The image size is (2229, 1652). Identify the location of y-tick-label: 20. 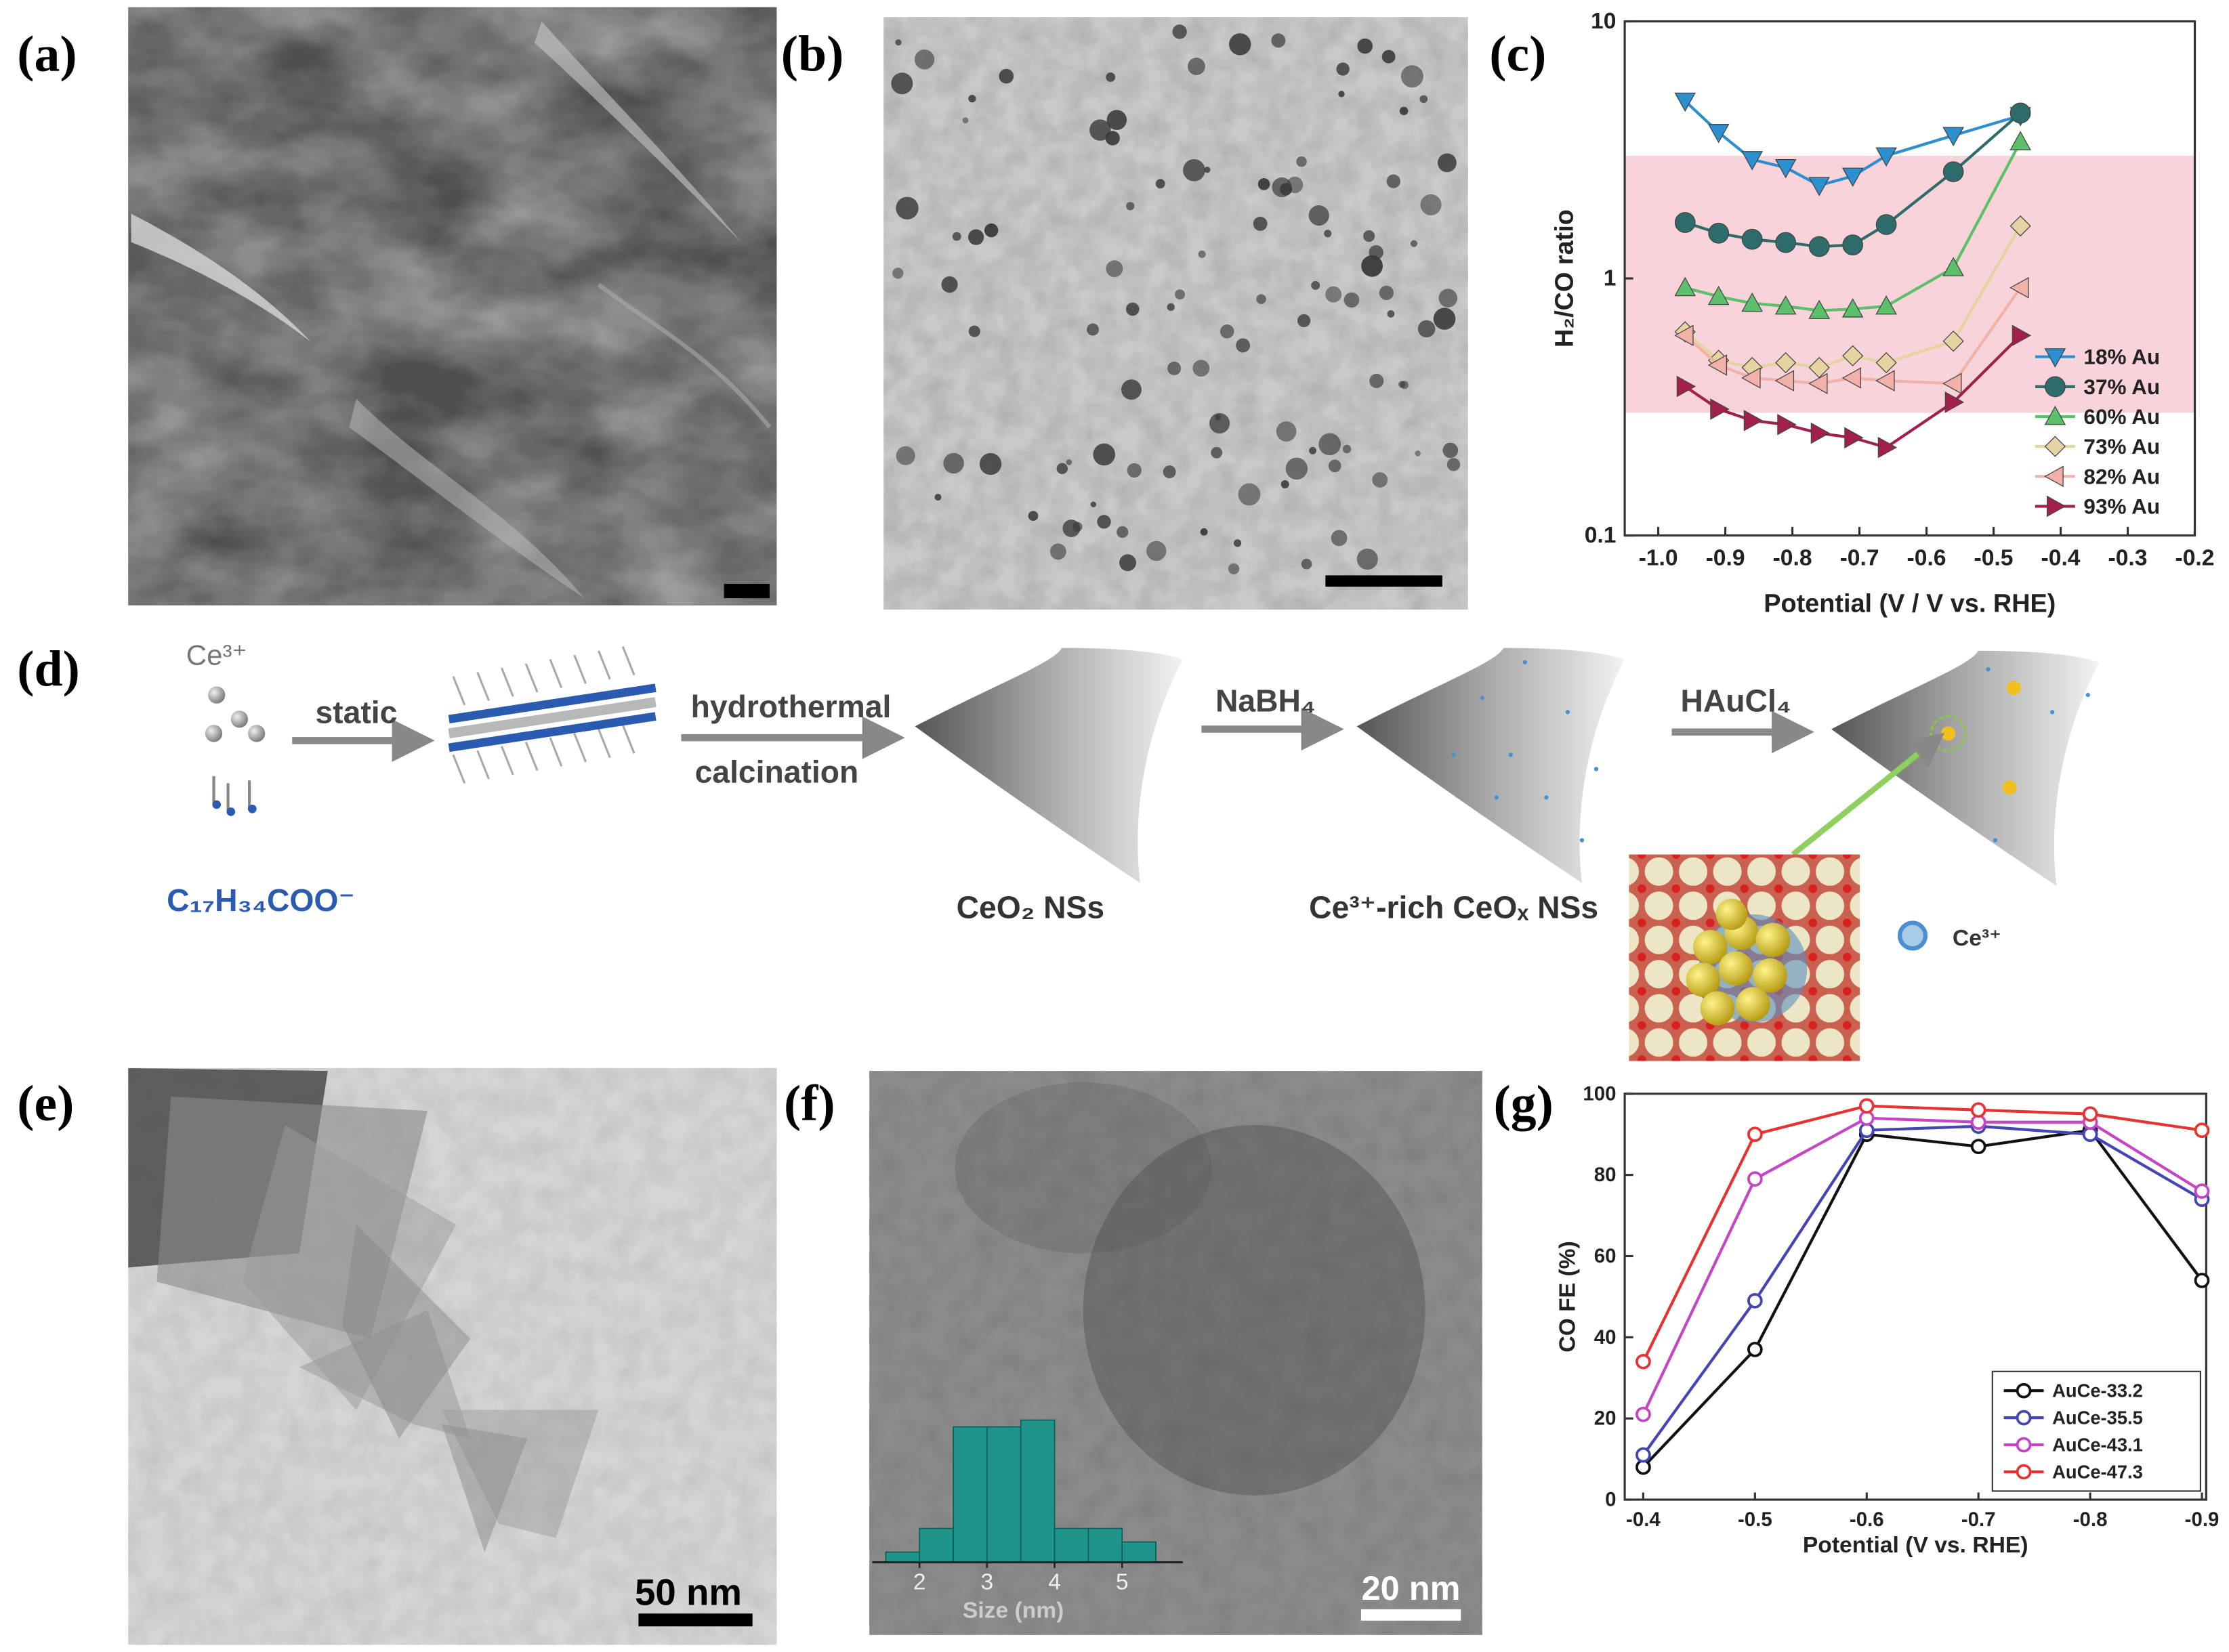
(1605, 1419).